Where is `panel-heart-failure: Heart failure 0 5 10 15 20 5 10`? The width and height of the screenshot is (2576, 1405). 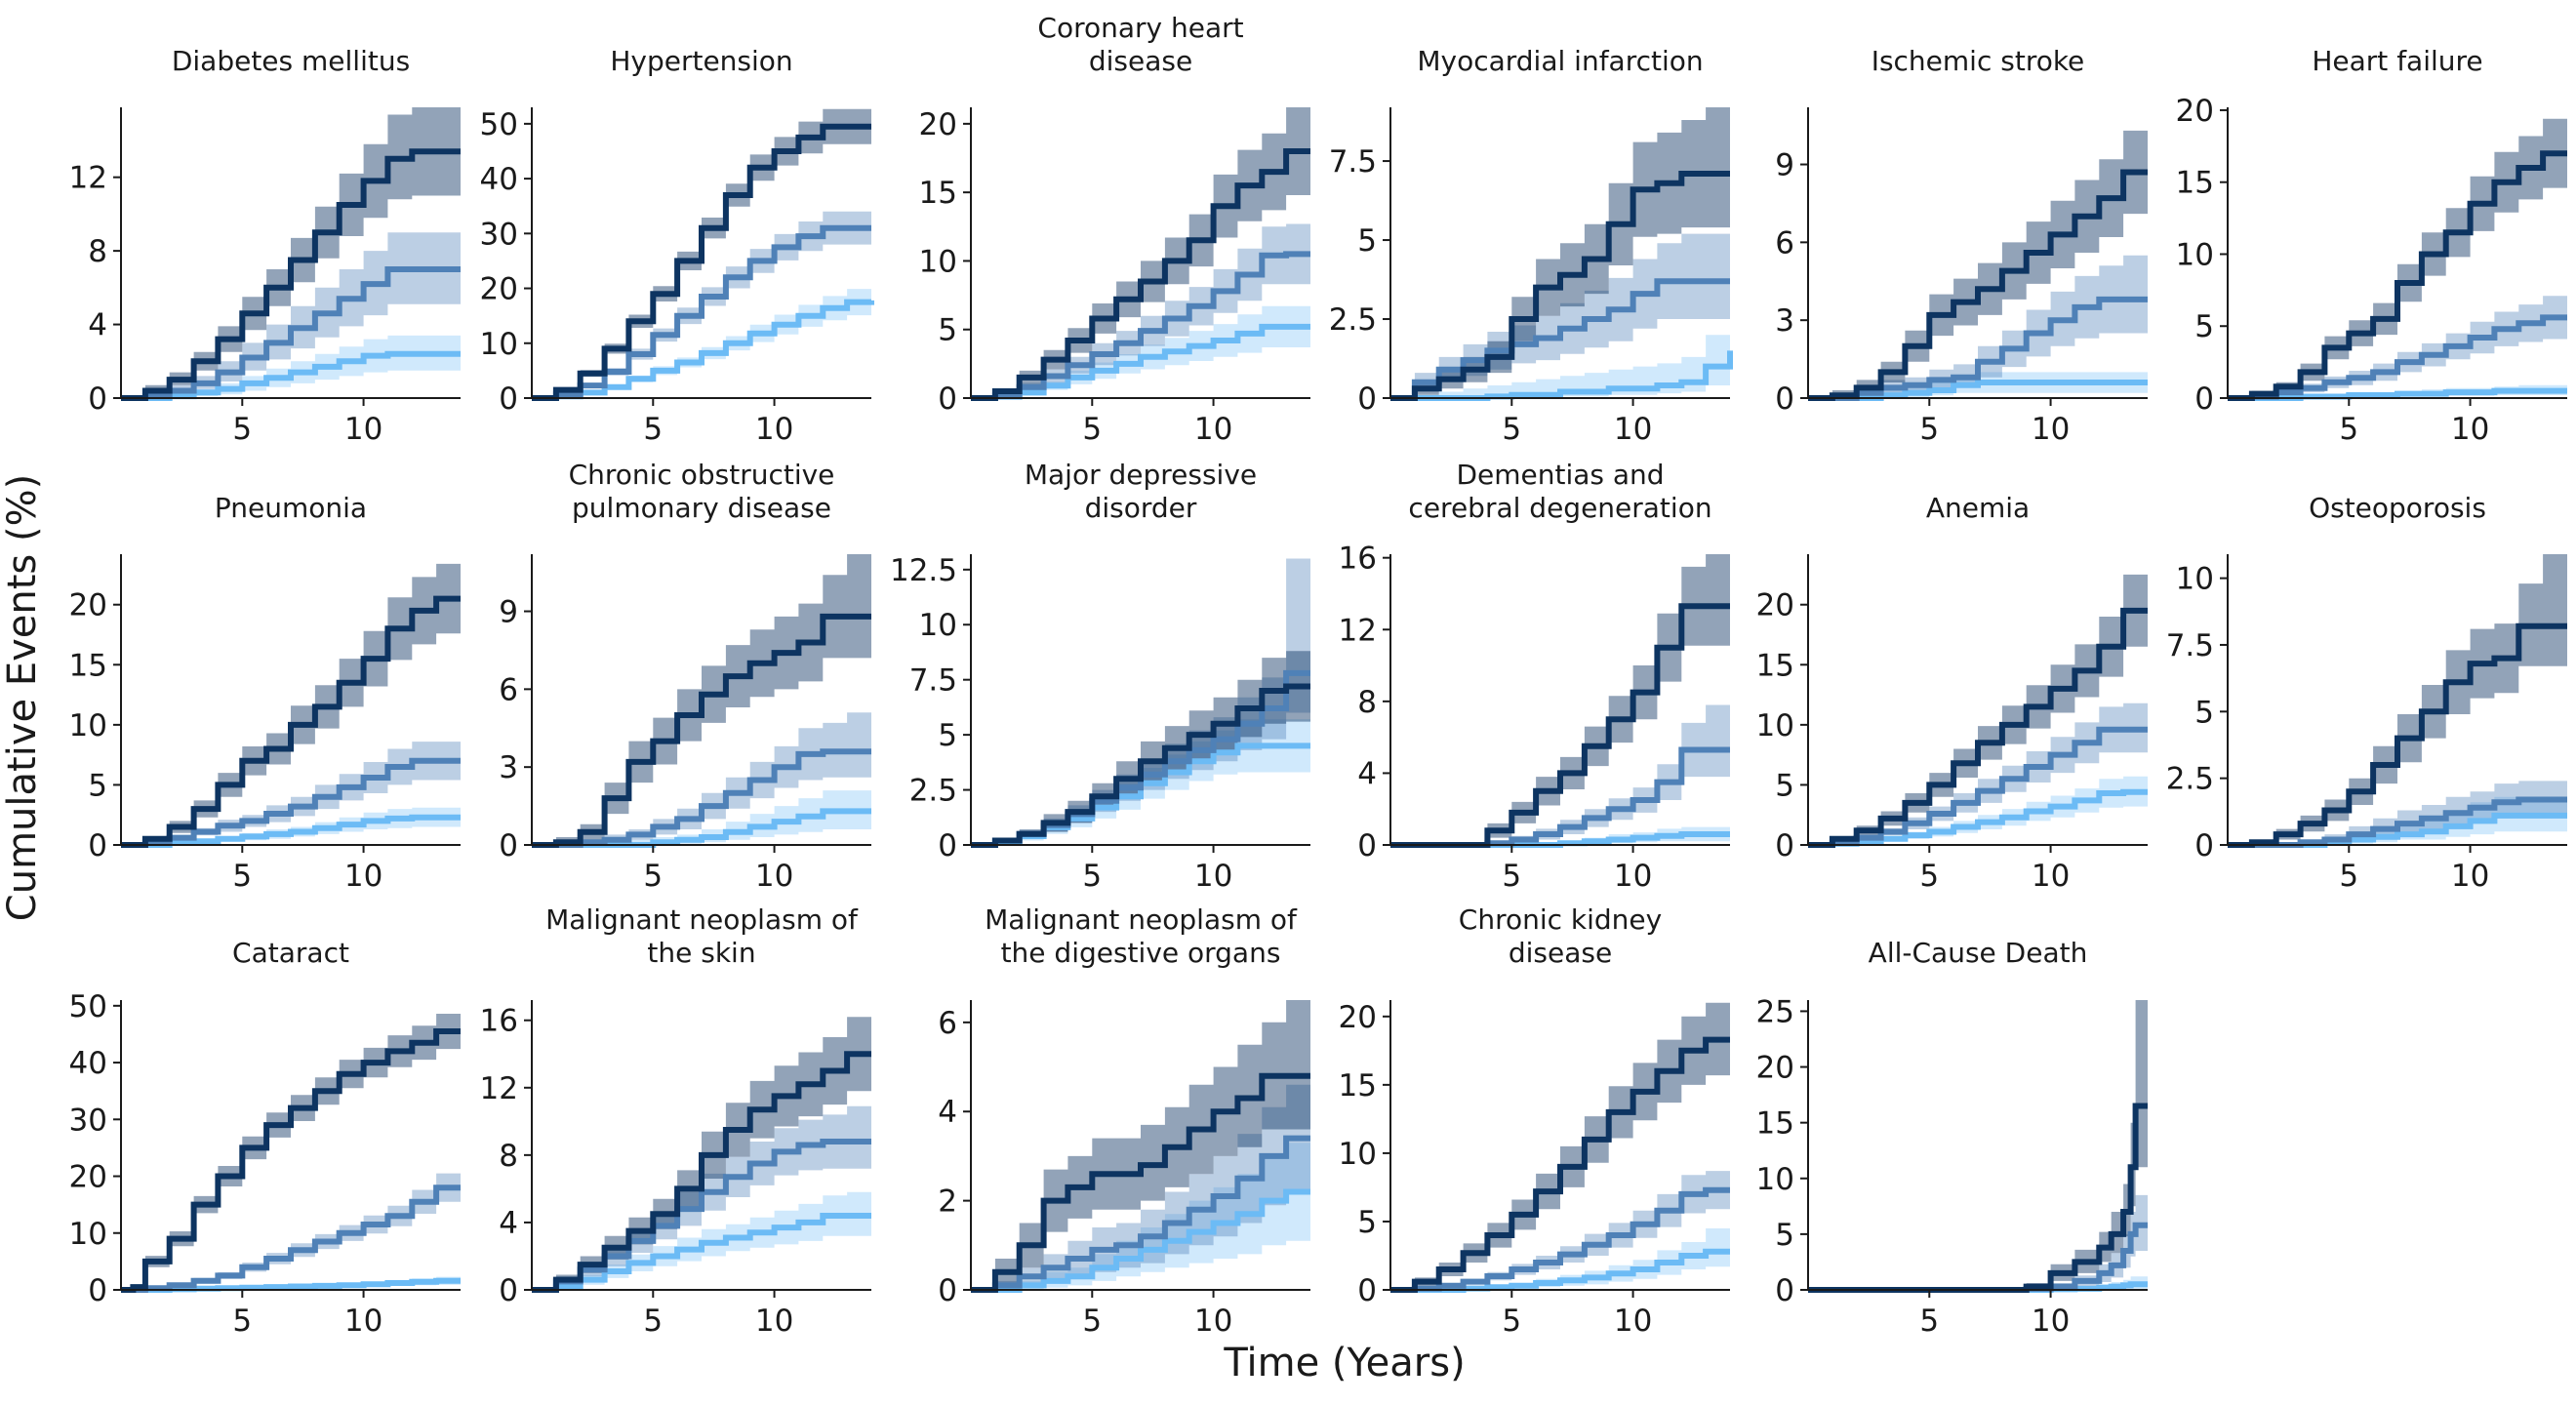 panel-heart-failure: Heart failure 0 5 10 15 20 5 10 is located at coordinates (2371, 246).